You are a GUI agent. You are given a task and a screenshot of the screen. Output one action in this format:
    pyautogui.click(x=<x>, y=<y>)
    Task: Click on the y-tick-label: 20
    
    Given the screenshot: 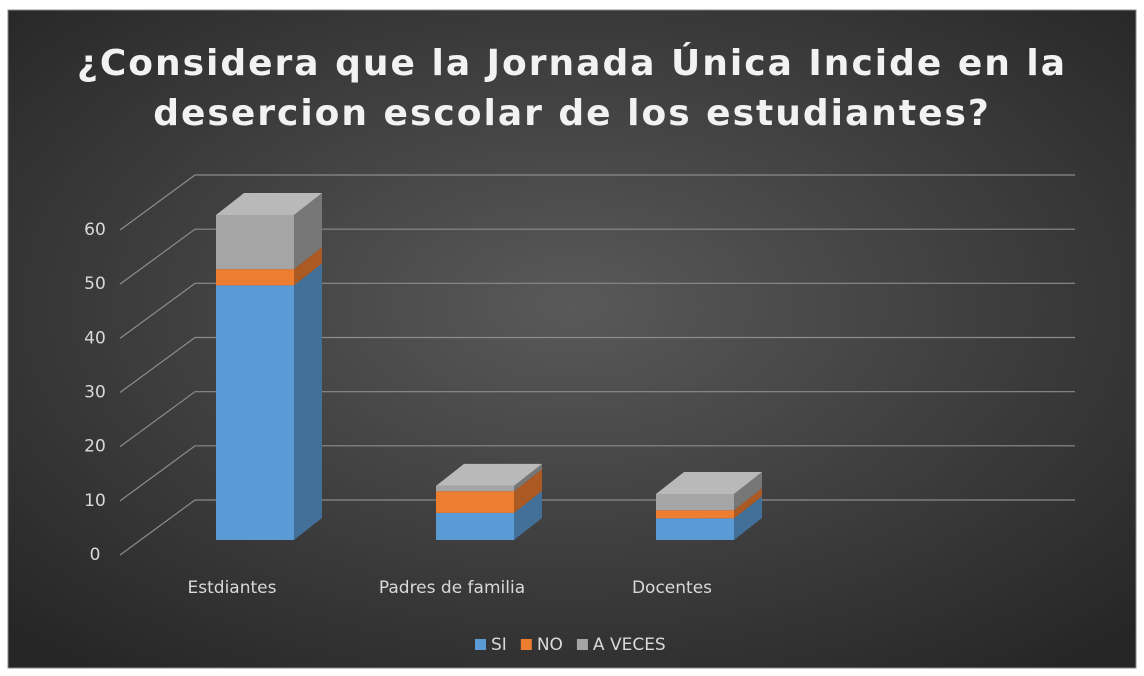 What is the action you would take?
    pyautogui.click(x=95, y=447)
    